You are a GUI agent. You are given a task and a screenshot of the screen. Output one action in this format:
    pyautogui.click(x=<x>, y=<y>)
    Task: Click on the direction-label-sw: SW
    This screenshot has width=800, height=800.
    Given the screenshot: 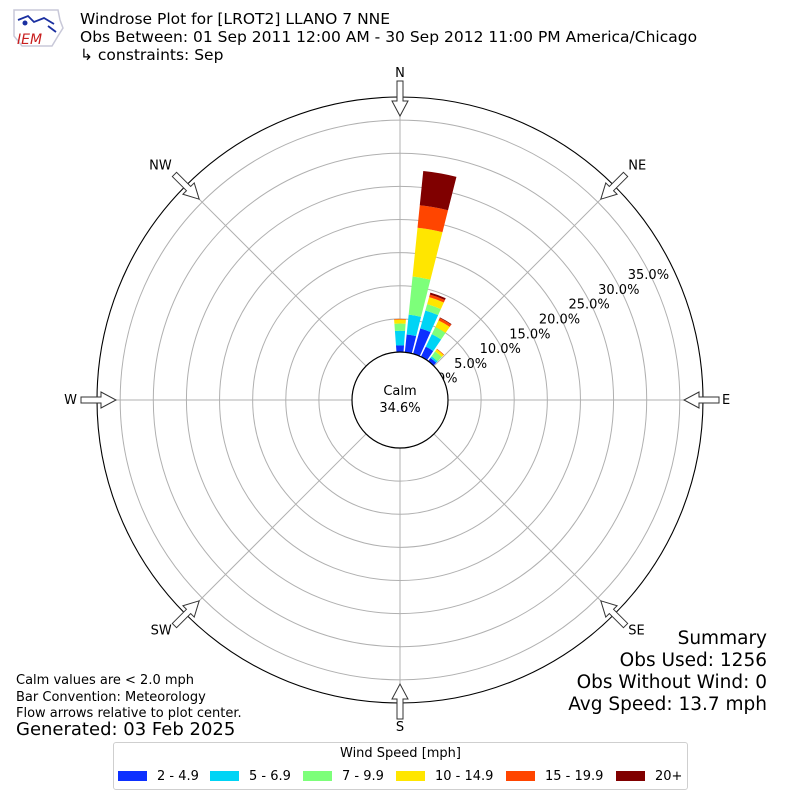 What is the action you would take?
    pyautogui.click(x=161, y=630)
    